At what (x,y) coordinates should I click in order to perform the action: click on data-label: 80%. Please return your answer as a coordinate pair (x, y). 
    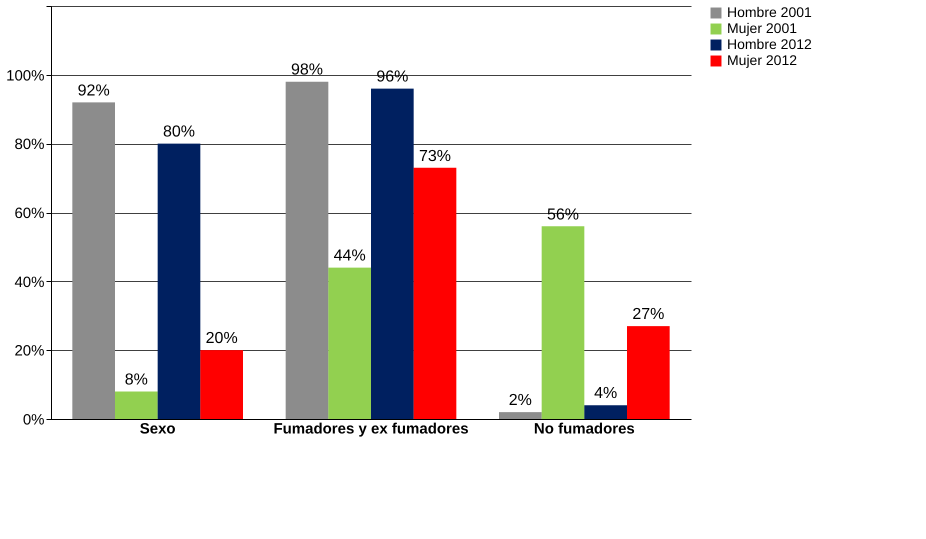
    Looking at the image, I should click on (179, 132).